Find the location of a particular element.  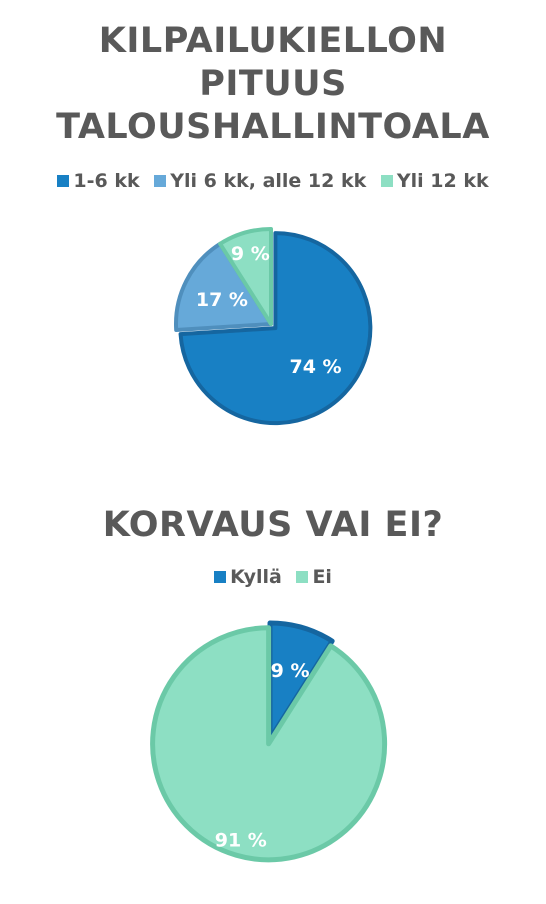

chart2-legend: Kyllä Ei is located at coordinates (273, 577).